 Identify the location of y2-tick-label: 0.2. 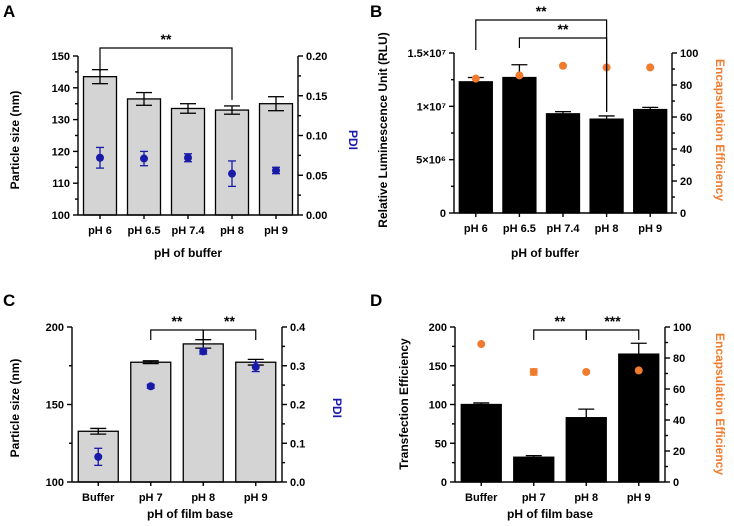
(297, 406).